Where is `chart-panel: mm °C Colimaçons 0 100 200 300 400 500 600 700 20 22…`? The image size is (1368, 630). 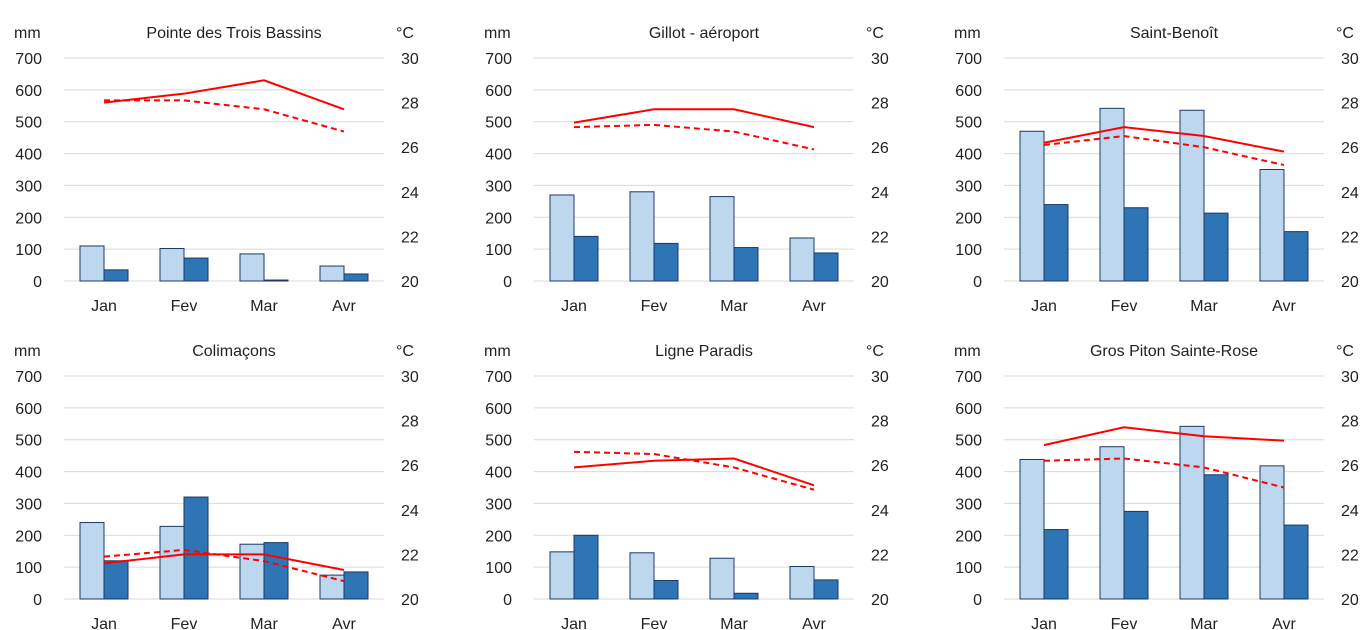
chart-panel: mm °C Colimaçons 0 100 200 300 400 500 600 700 20 22… is located at coordinates (216, 486).